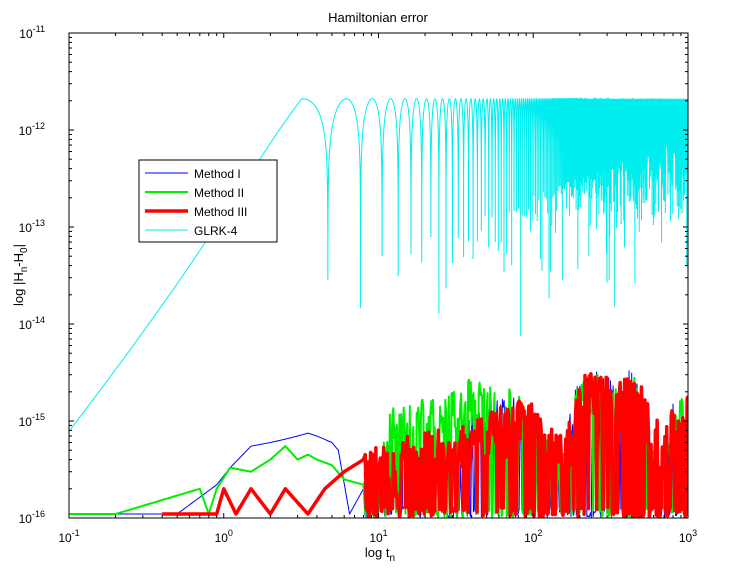 This screenshot has height=570, width=732. What do you see at coordinates (378, 17) in the screenshot?
I see `chart-title: Hamiltonian error` at bounding box center [378, 17].